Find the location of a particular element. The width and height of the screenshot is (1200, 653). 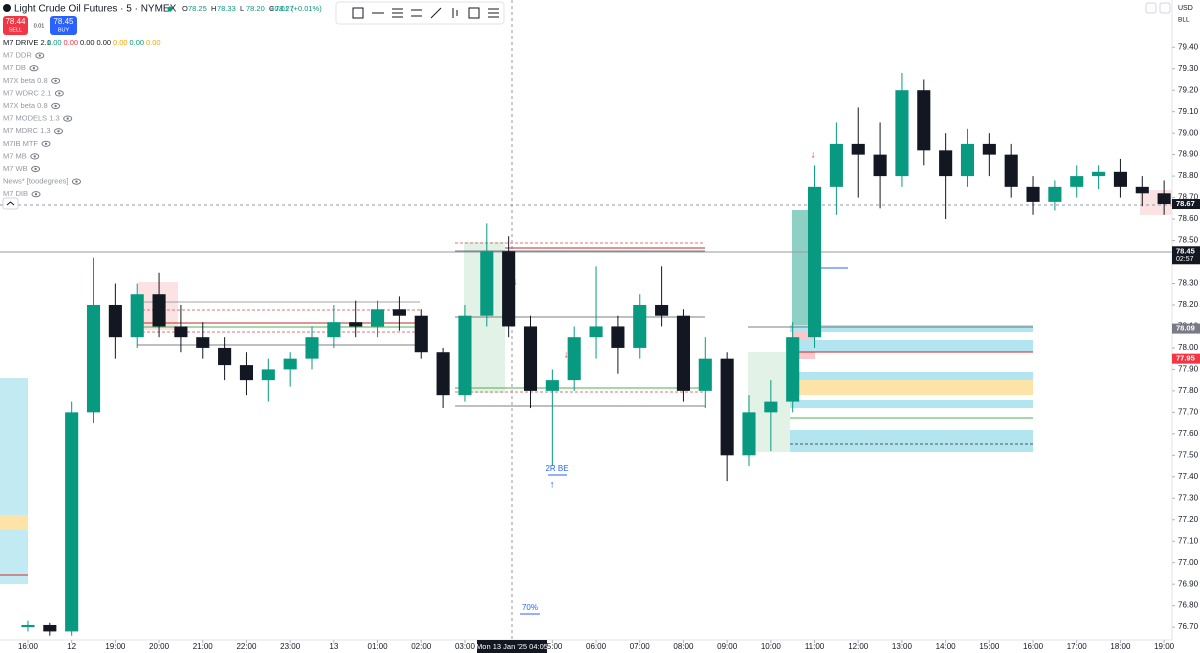

crosshair-label-bg is located at coordinates (512, 646).